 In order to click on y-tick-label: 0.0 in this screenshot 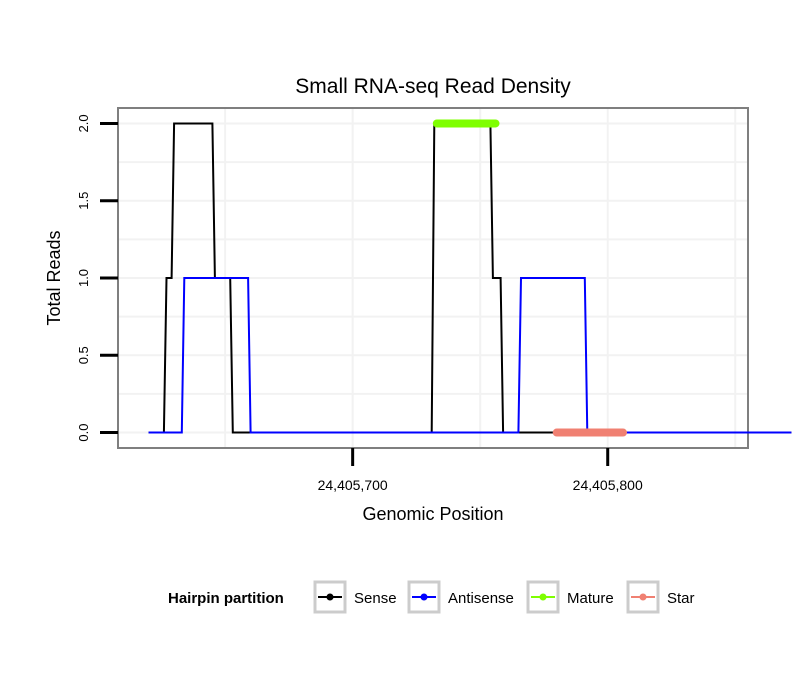, I will do `click(83, 433)`.